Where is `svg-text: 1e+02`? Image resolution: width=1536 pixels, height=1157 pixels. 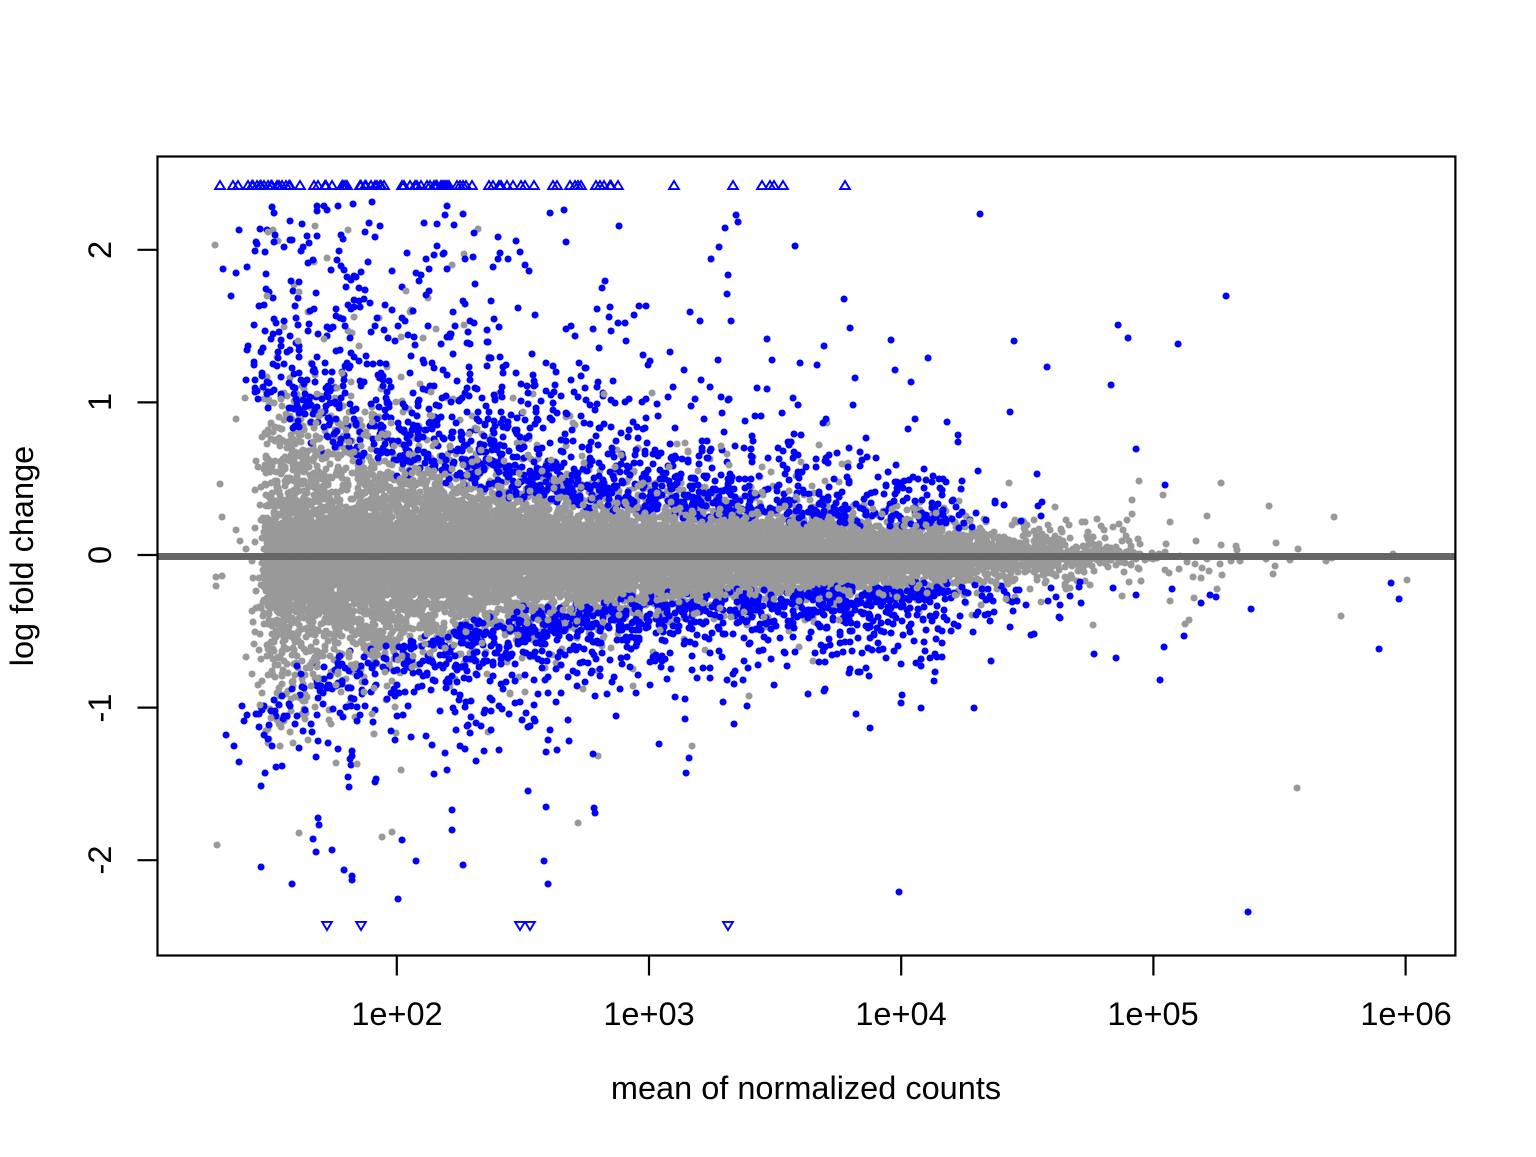 svg-text: 1e+02 is located at coordinates (396, 1014).